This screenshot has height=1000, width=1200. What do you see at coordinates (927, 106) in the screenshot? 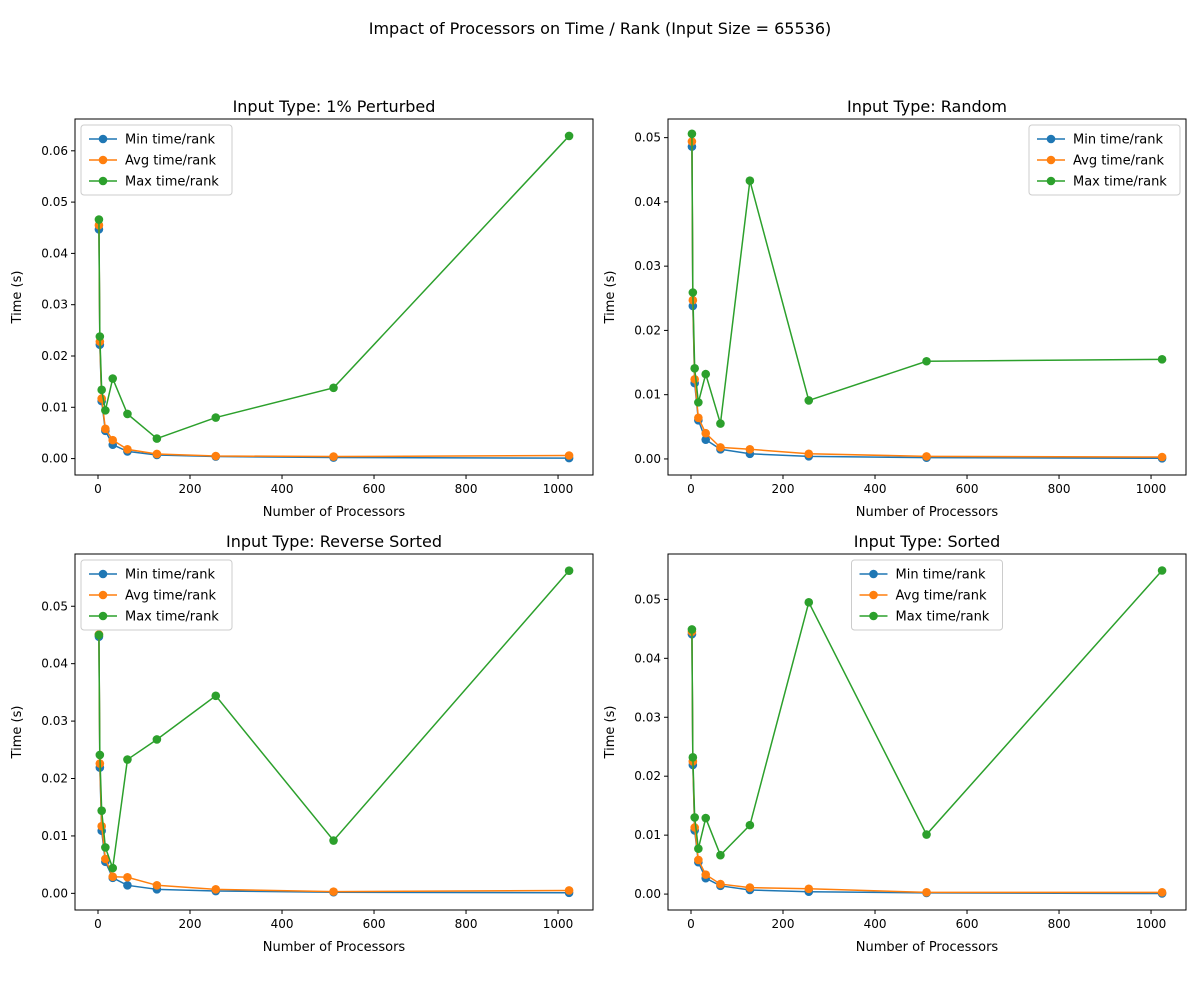
I see `subplot-title: Input Type: Random` at bounding box center [927, 106].